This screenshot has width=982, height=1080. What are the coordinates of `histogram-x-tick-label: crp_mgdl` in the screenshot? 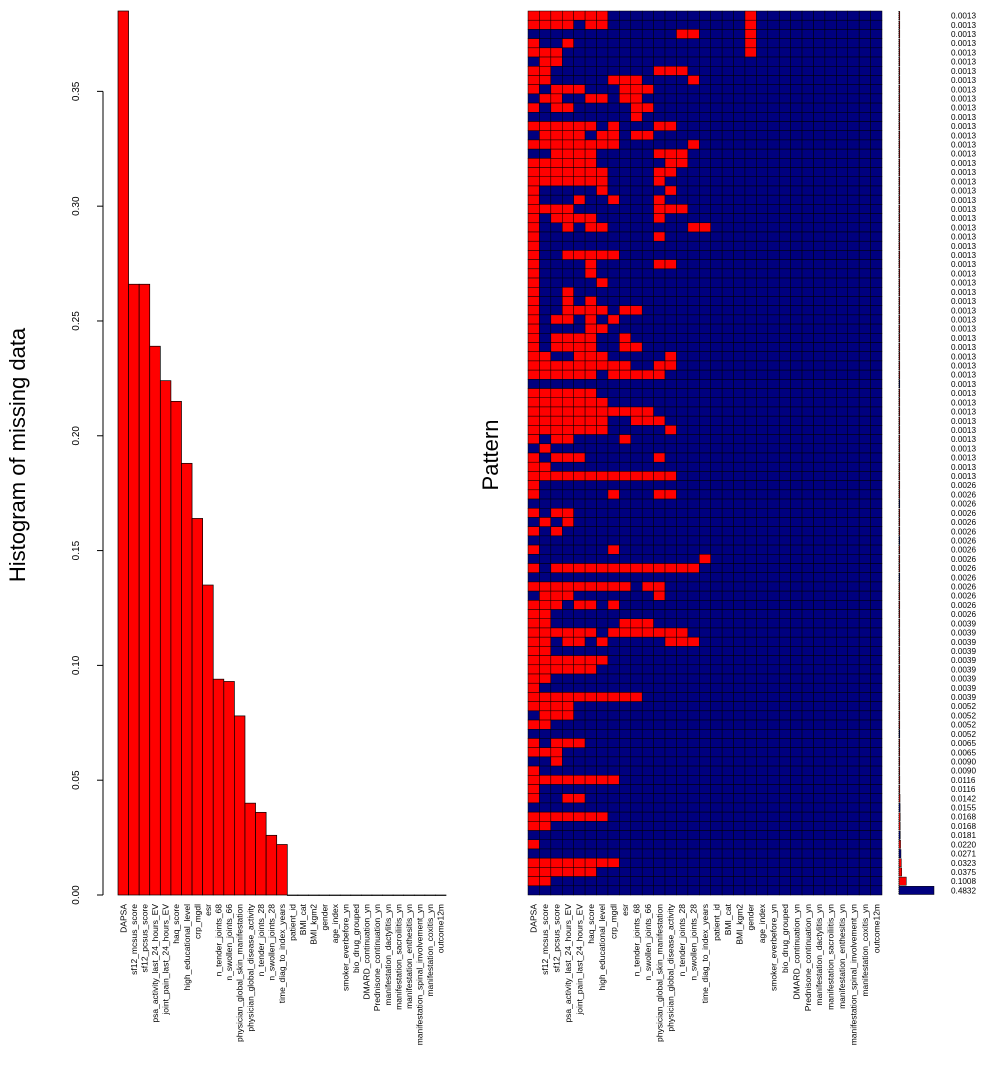 It's located at (197, 921).